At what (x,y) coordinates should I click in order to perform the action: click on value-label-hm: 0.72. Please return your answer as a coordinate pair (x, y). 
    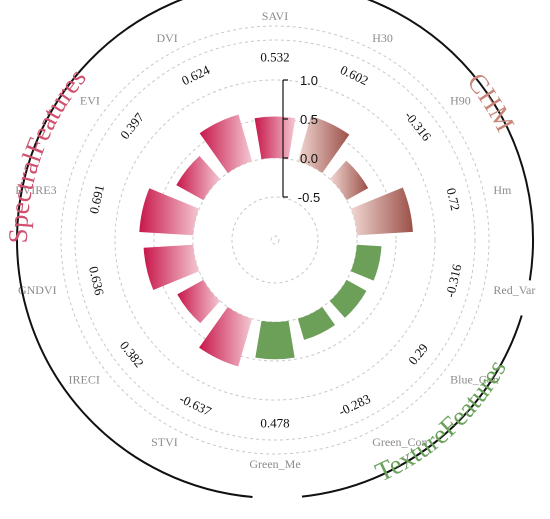
    Looking at the image, I should click on (454, 200).